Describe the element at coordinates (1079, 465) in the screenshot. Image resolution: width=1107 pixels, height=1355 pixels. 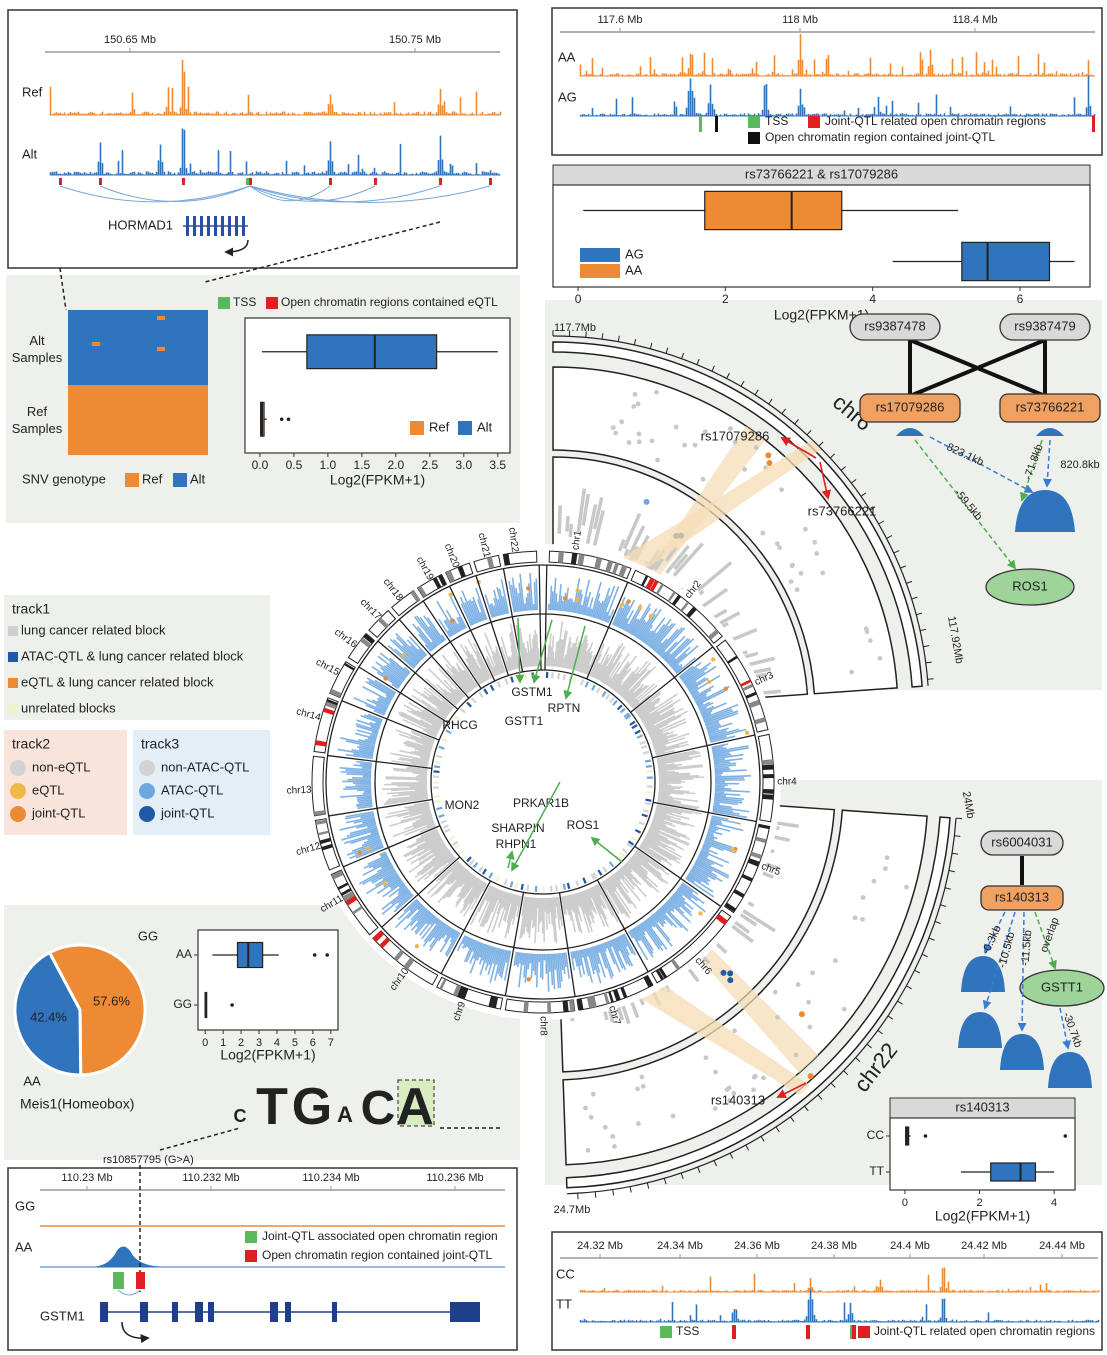
I see `edge-label: 820.8kb` at that location.